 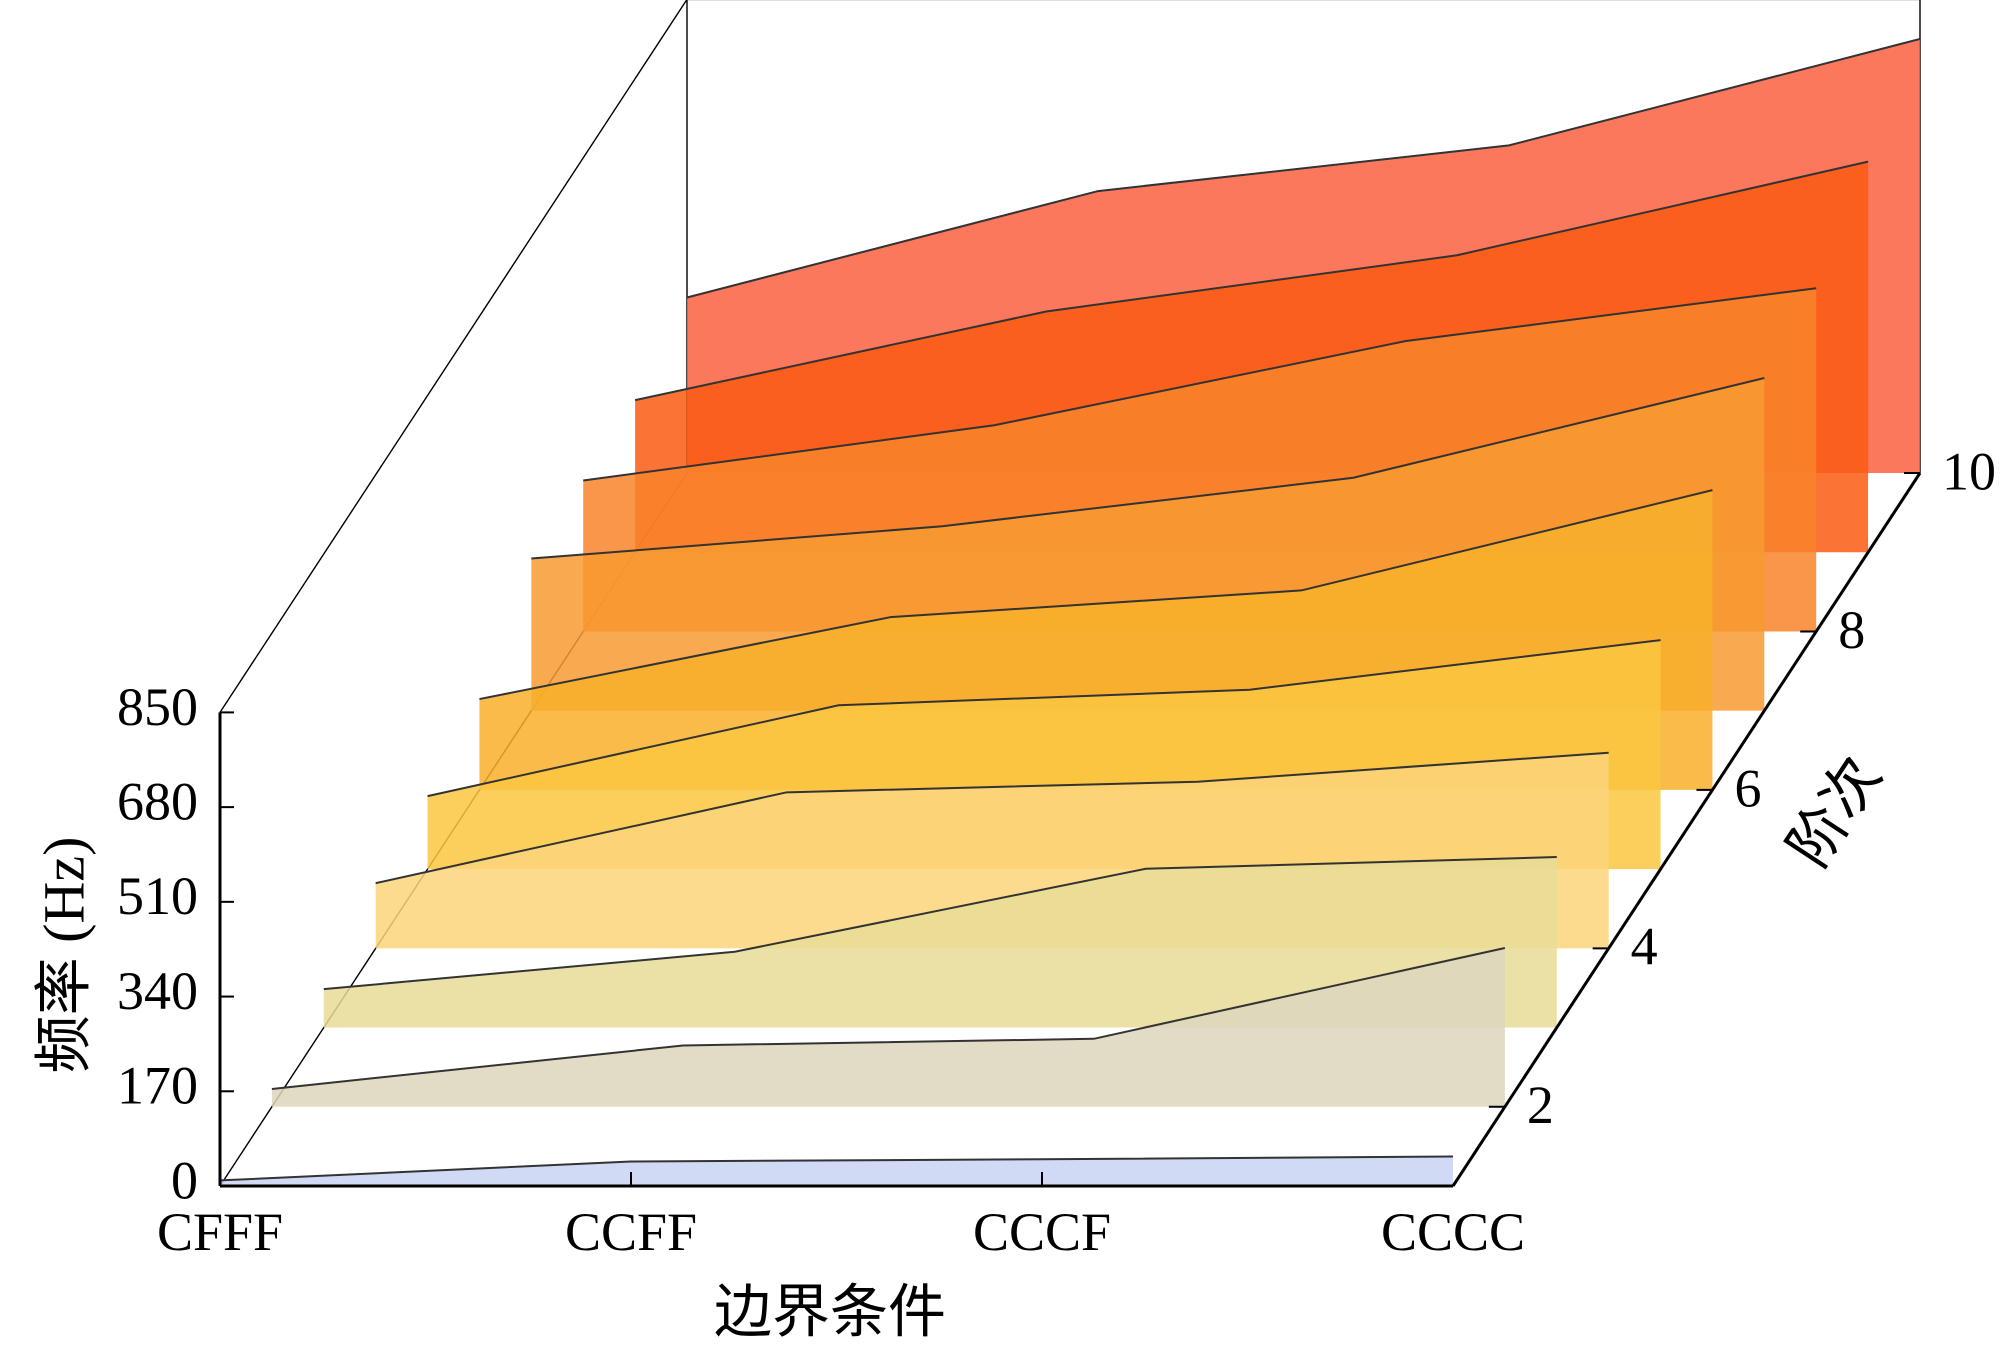 What do you see at coordinates (220, 1232) in the screenshot?
I see `x-tick-label: CFFF` at bounding box center [220, 1232].